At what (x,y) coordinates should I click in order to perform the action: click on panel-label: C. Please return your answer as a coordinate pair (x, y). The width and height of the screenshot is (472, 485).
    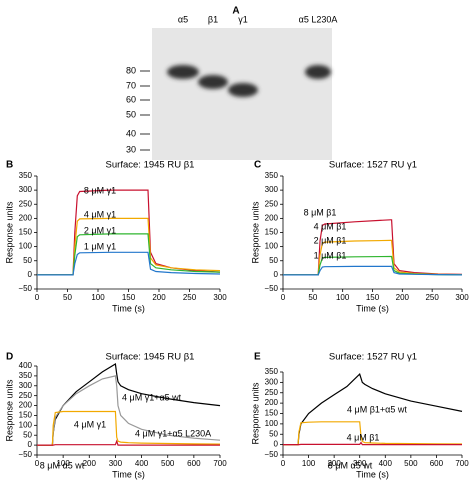
    Looking at the image, I should click on (257, 165).